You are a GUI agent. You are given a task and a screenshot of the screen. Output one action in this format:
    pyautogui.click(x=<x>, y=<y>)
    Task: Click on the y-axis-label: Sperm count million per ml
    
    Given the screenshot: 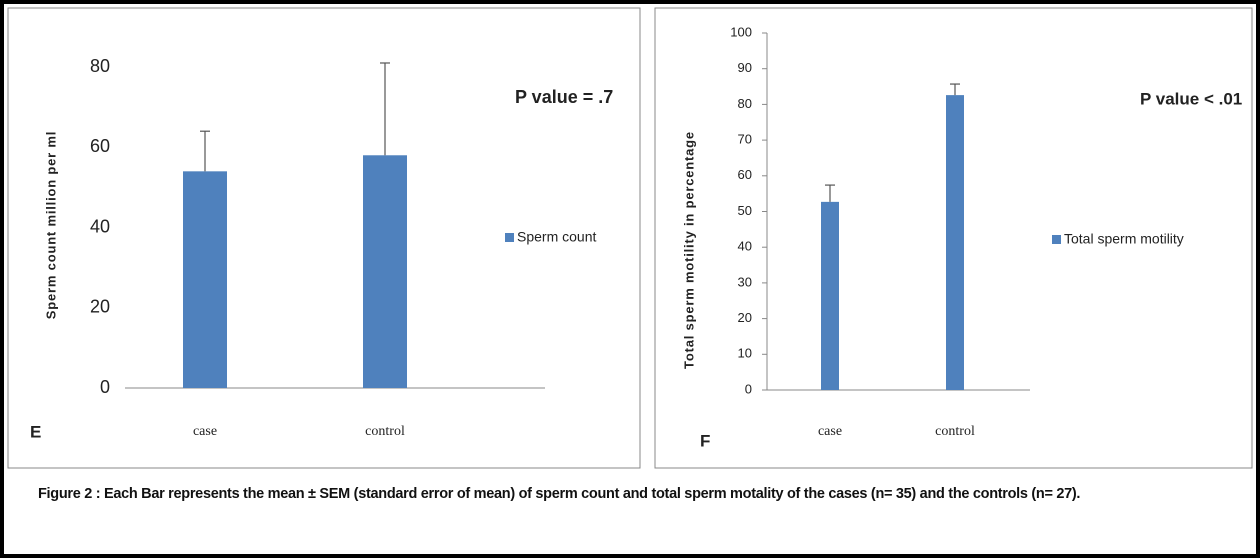 What is the action you would take?
    pyautogui.click(x=50, y=225)
    